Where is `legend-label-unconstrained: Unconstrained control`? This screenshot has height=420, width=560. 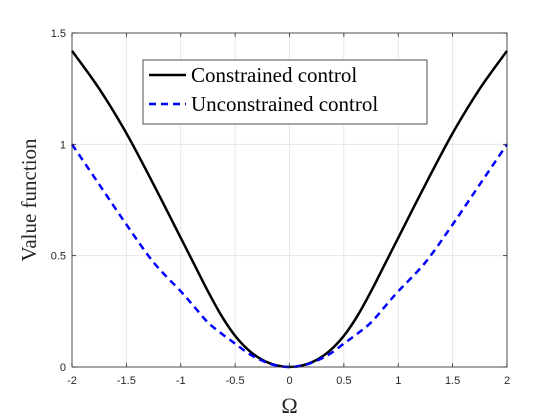 legend-label-unconstrained: Unconstrained control is located at coordinates (284, 104).